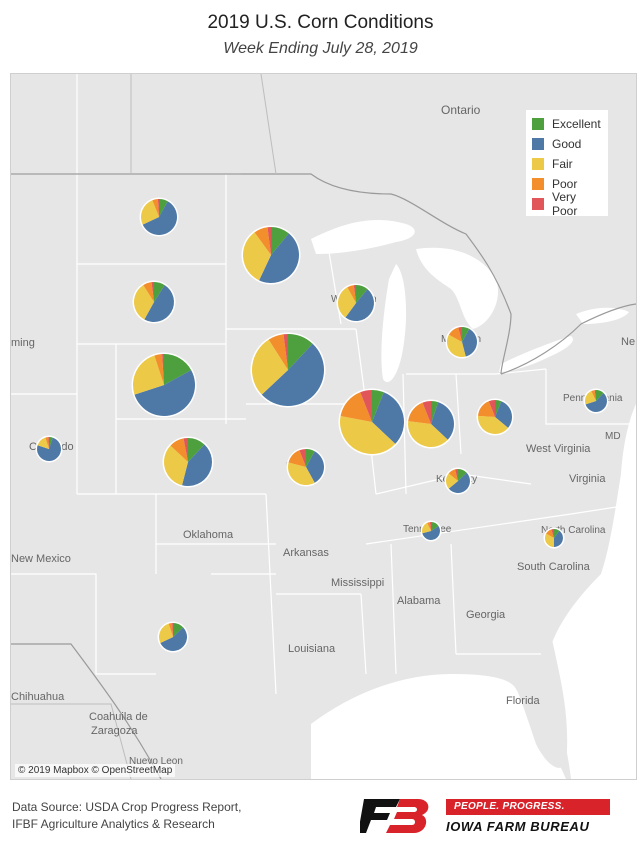 The width and height of the screenshot is (641, 847). I want to click on pie-ohio, so click(495, 417).